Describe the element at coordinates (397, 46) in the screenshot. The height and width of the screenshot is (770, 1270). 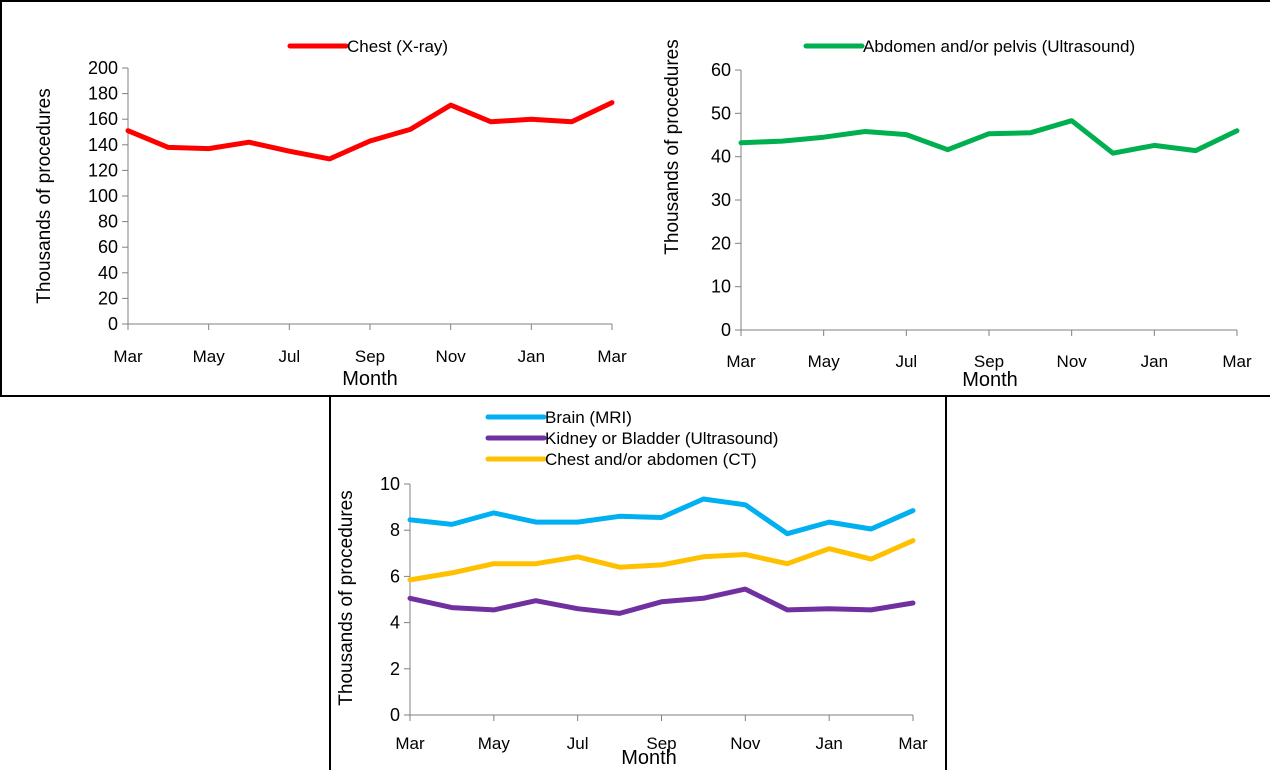
I see `legend-label: Chest (X-ray)` at that location.